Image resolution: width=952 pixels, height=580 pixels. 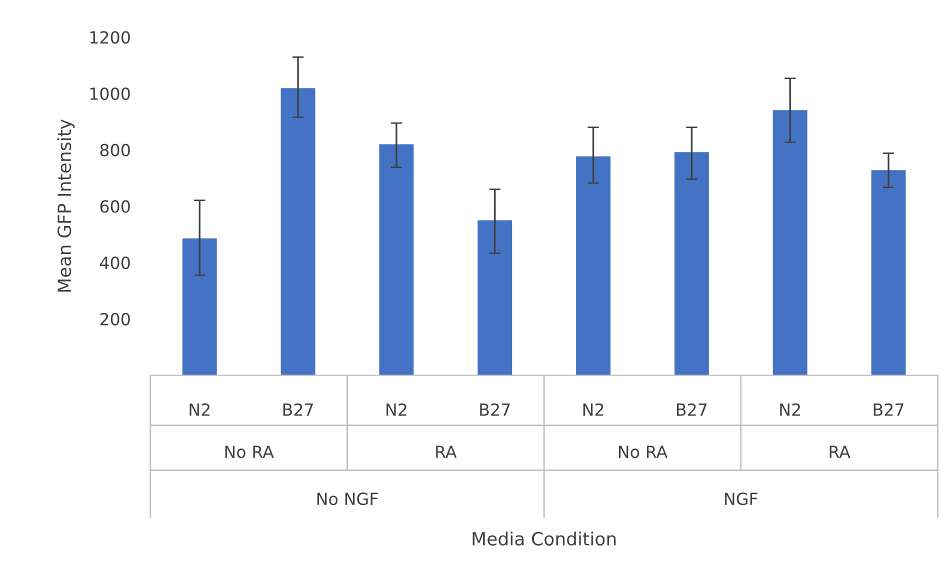 I want to click on y-tick-label: 200, so click(x=115, y=319).